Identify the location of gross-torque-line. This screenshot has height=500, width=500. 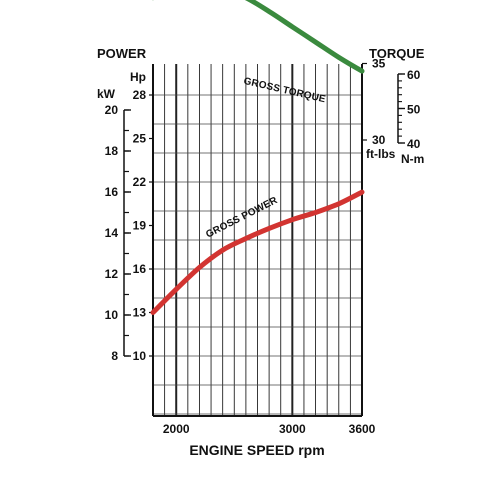
(258, 37).